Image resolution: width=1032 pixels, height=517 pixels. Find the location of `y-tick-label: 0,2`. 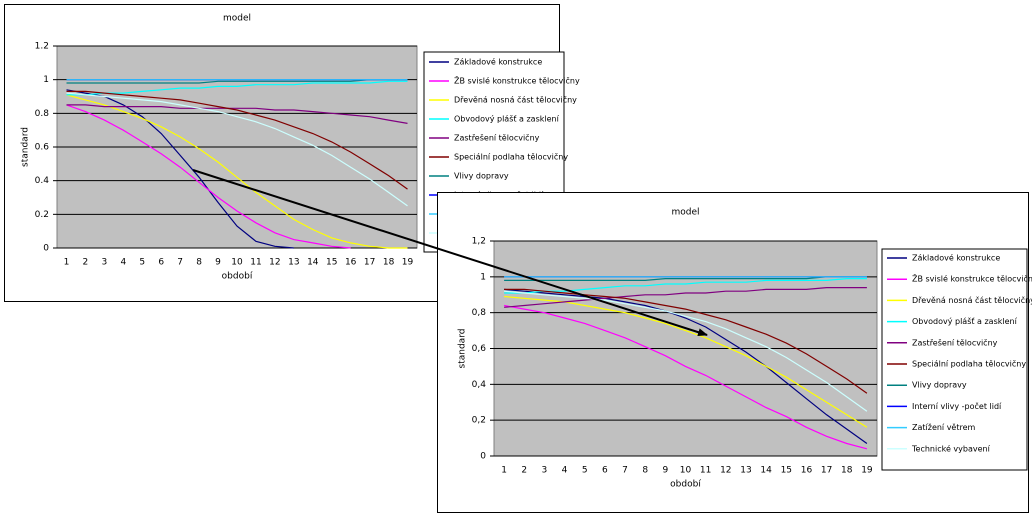

y-tick-label: 0,2 is located at coordinates (479, 421).